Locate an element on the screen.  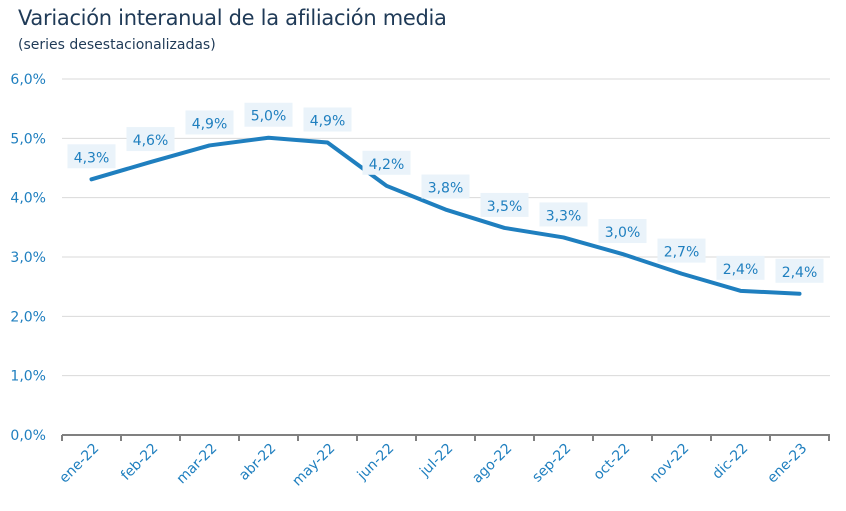
x-tick-label: ago-22 is located at coordinates (492, 464).